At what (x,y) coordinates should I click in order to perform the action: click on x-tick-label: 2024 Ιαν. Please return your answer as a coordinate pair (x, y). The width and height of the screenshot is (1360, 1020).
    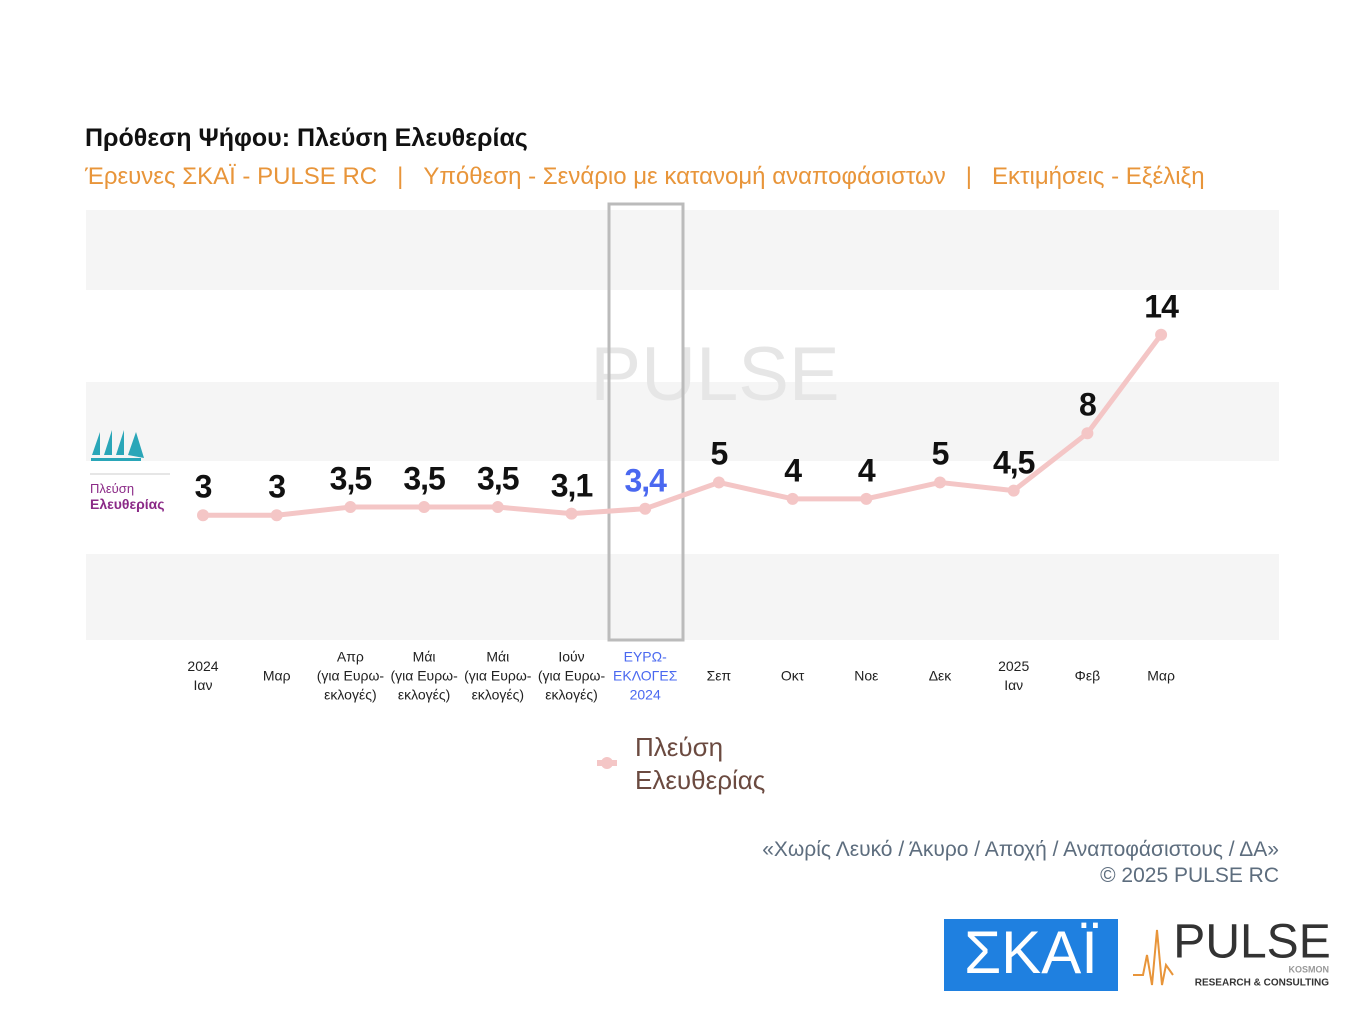
    Looking at the image, I should click on (203, 675).